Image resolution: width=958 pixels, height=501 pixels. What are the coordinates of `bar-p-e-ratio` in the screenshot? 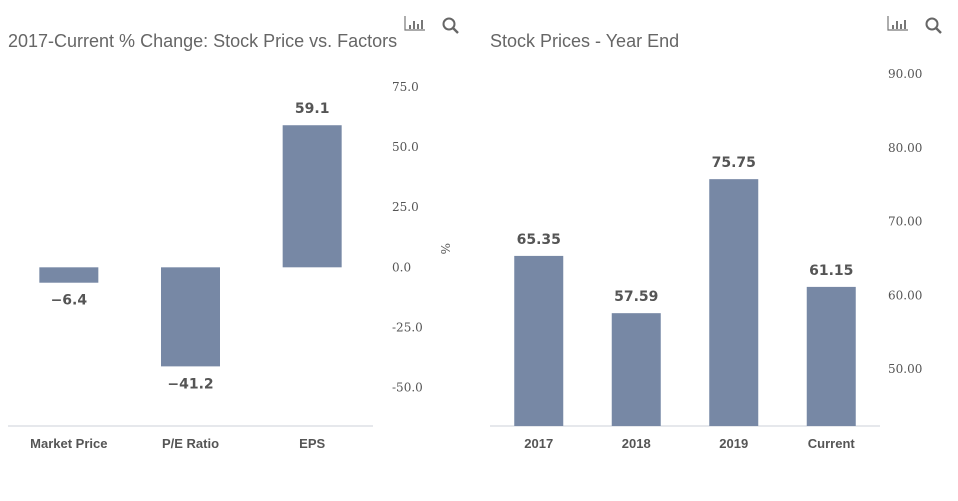 It's located at (190, 317).